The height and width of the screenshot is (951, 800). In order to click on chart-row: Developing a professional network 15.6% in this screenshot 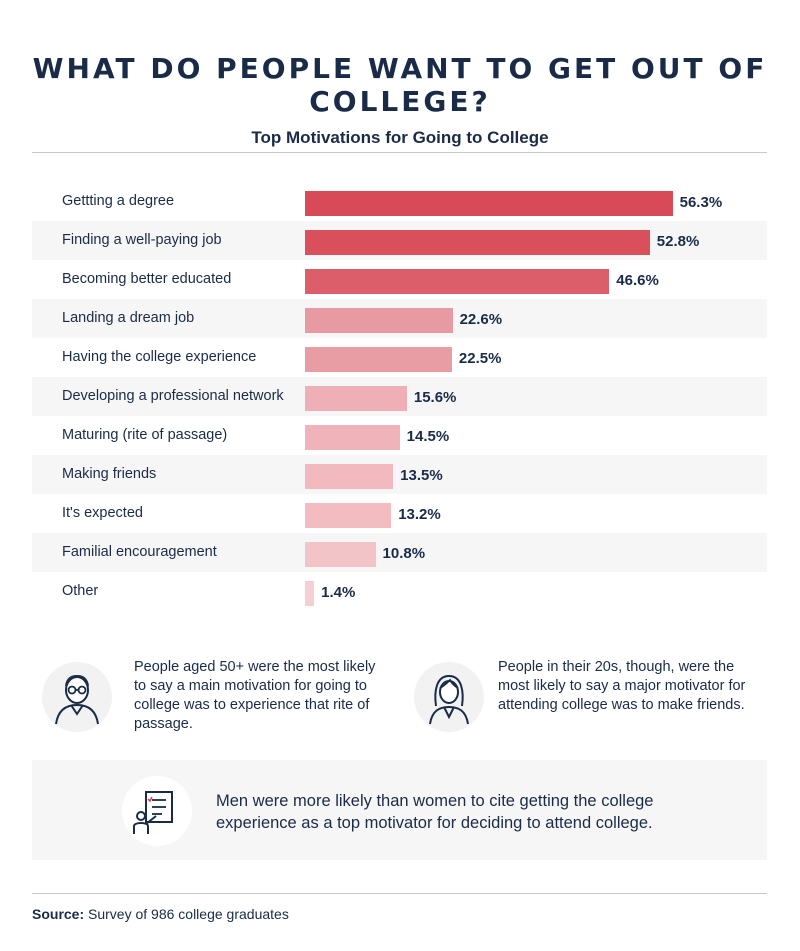, I will do `click(399, 396)`.